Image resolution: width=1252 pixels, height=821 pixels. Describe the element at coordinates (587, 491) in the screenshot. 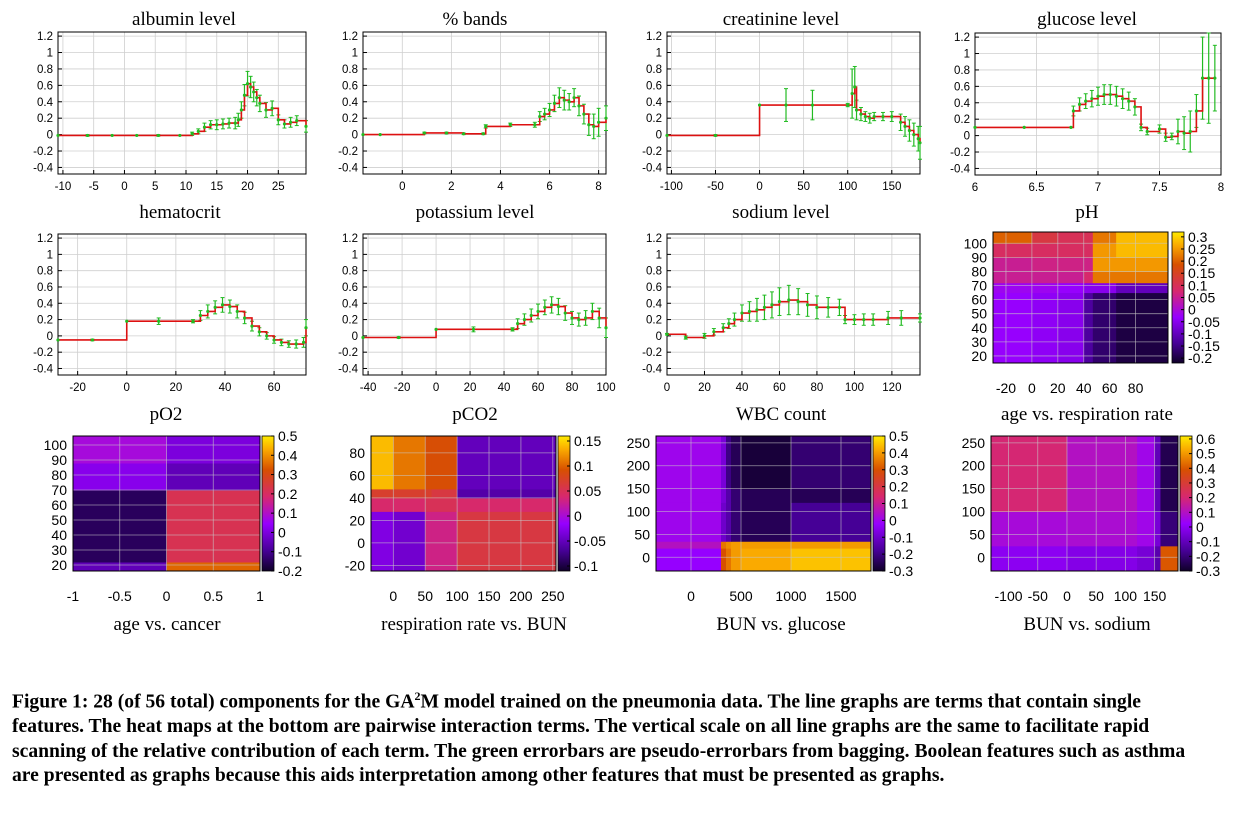

I see `colorbar-tick-label: 0.05` at that location.